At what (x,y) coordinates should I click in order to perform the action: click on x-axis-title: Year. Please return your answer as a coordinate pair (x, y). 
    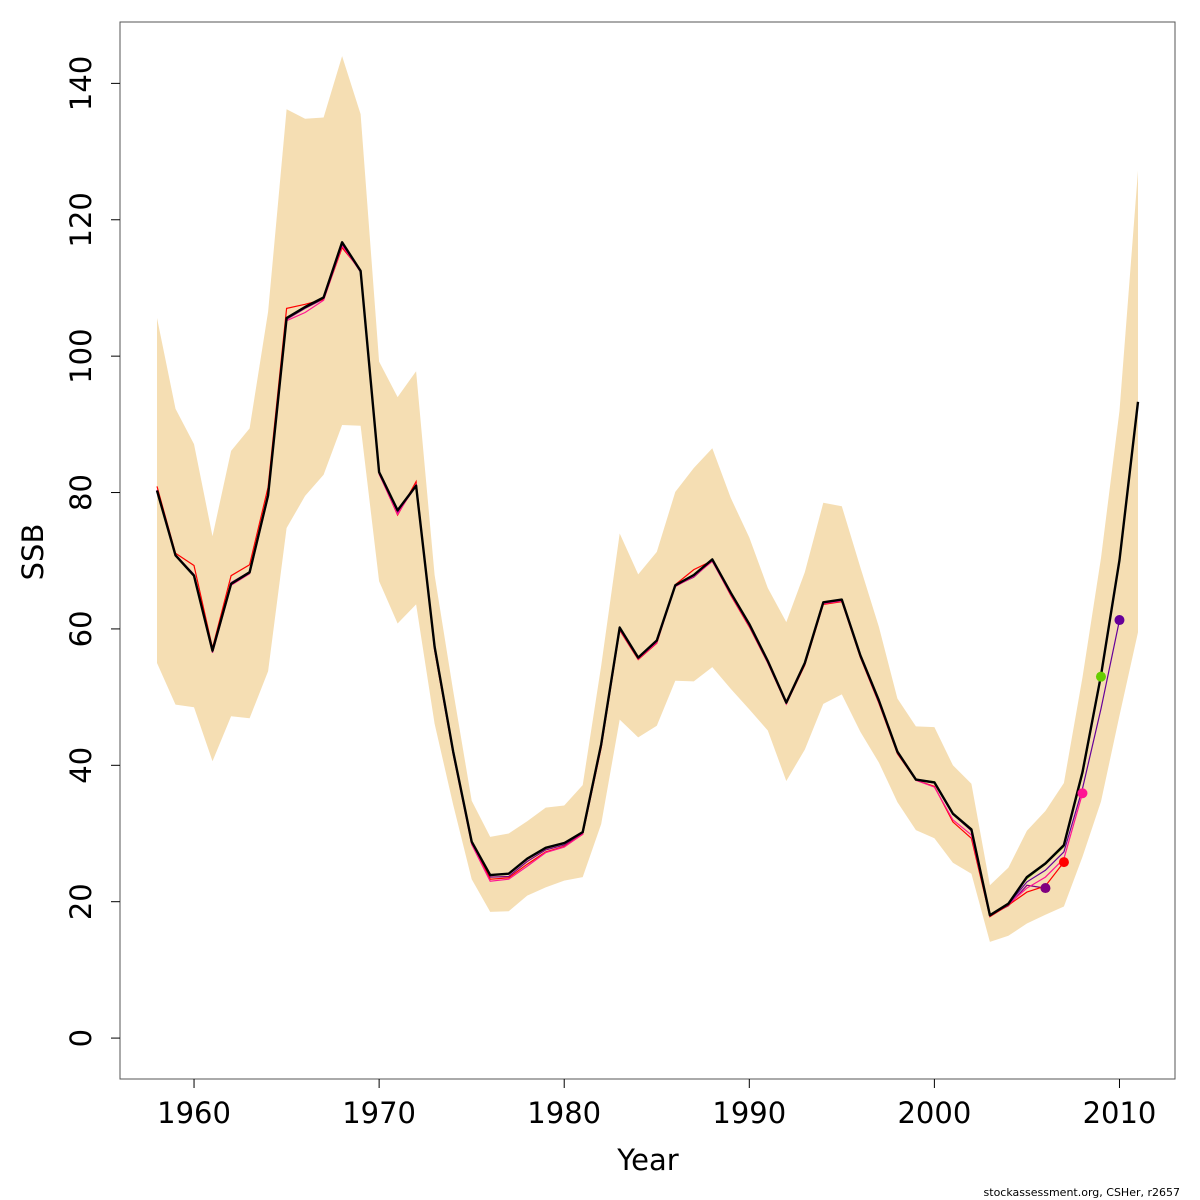
    Looking at the image, I should click on (647, 1160).